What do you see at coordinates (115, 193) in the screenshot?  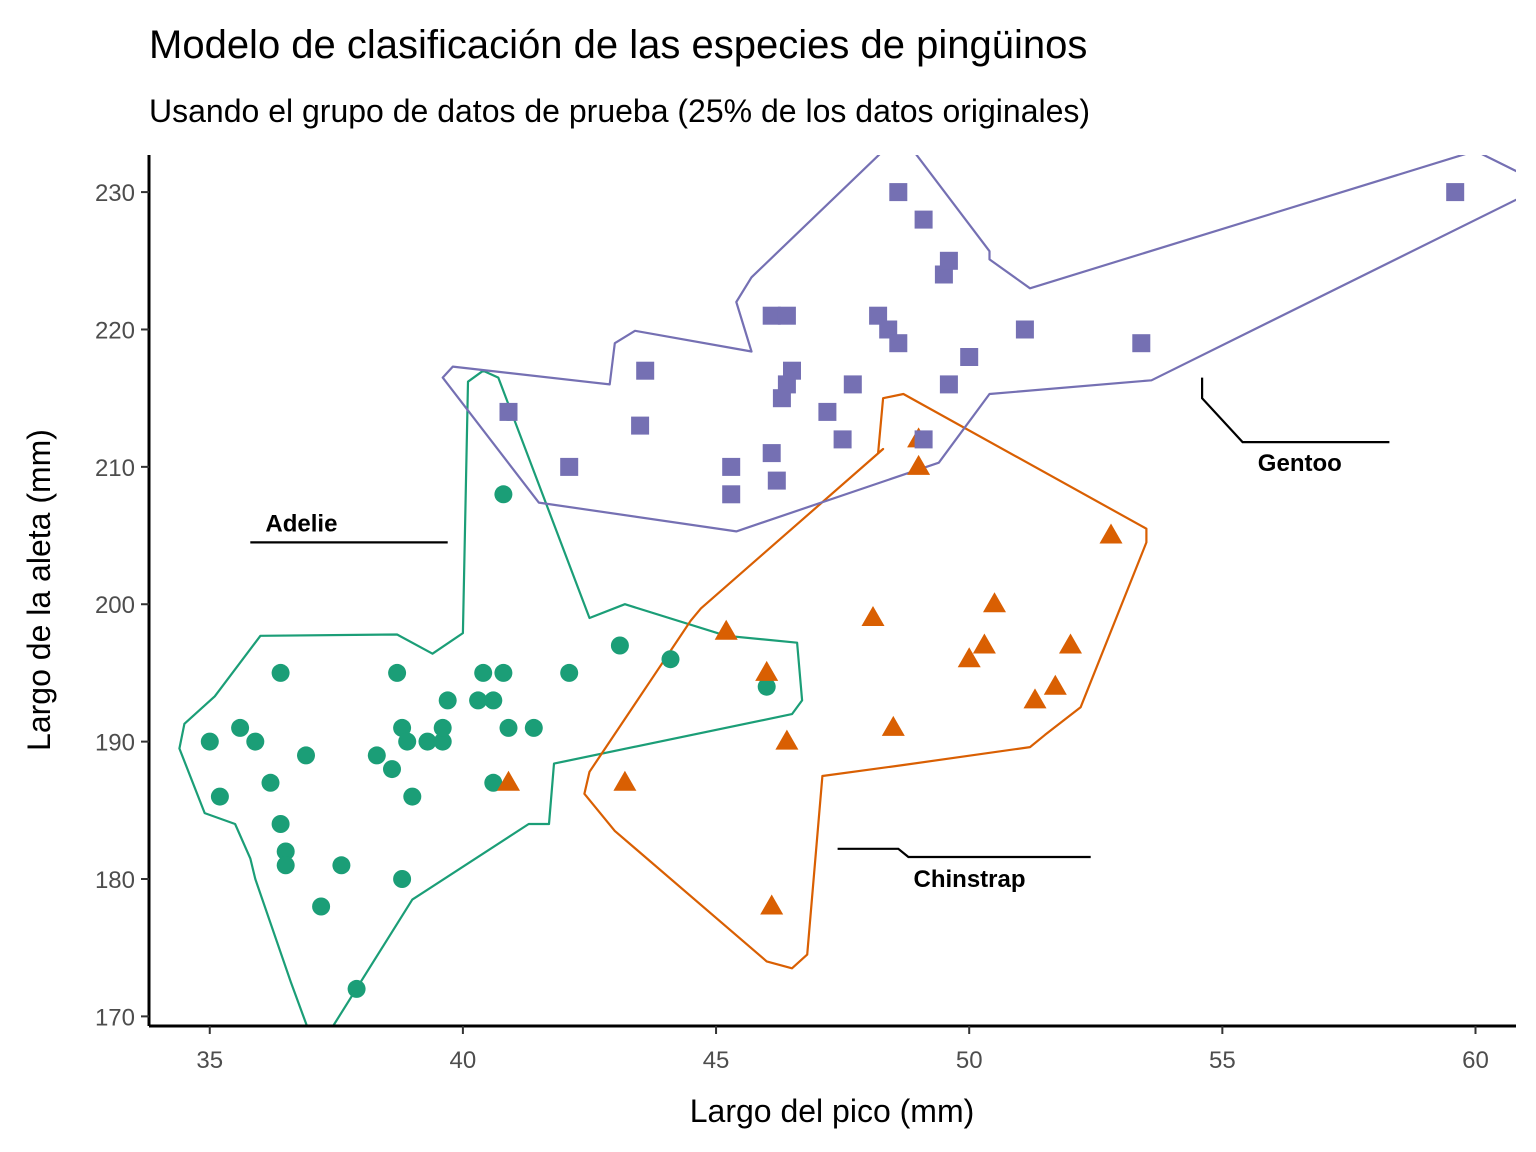 I see `y-tick-label: 230` at bounding box center [115, 193].